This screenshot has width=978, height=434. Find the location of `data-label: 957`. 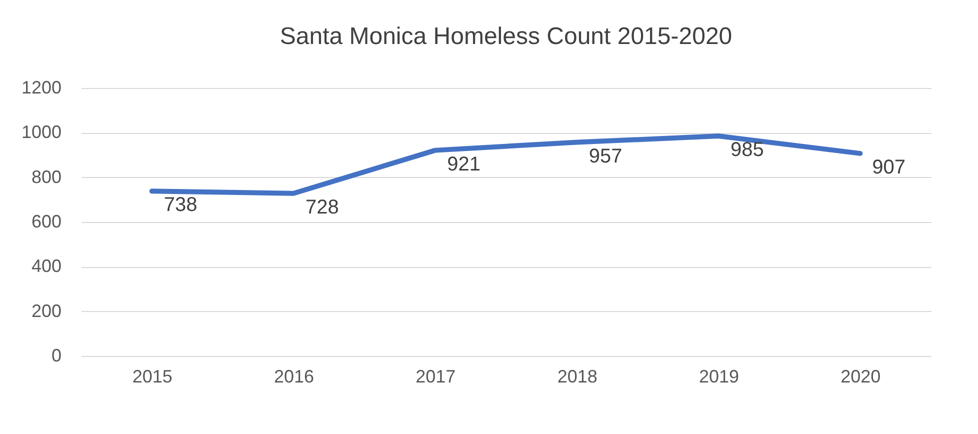

data-label: 957 is located at coordinates (605, 156).